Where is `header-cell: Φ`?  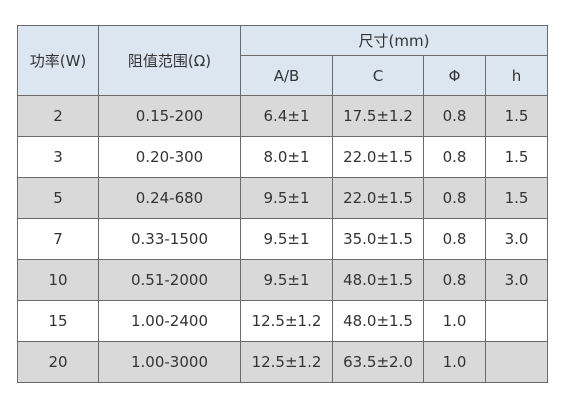
header-cell: Φ is located at coordinates (454, 75).